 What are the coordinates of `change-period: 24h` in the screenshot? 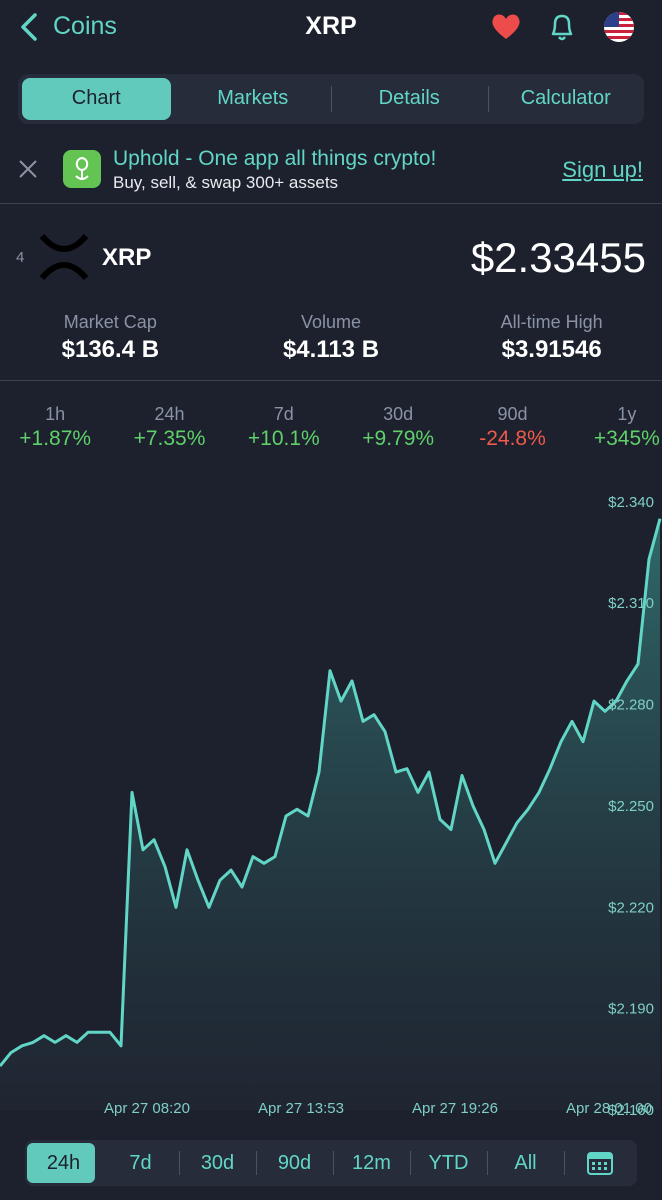 It's located at (169, 414).